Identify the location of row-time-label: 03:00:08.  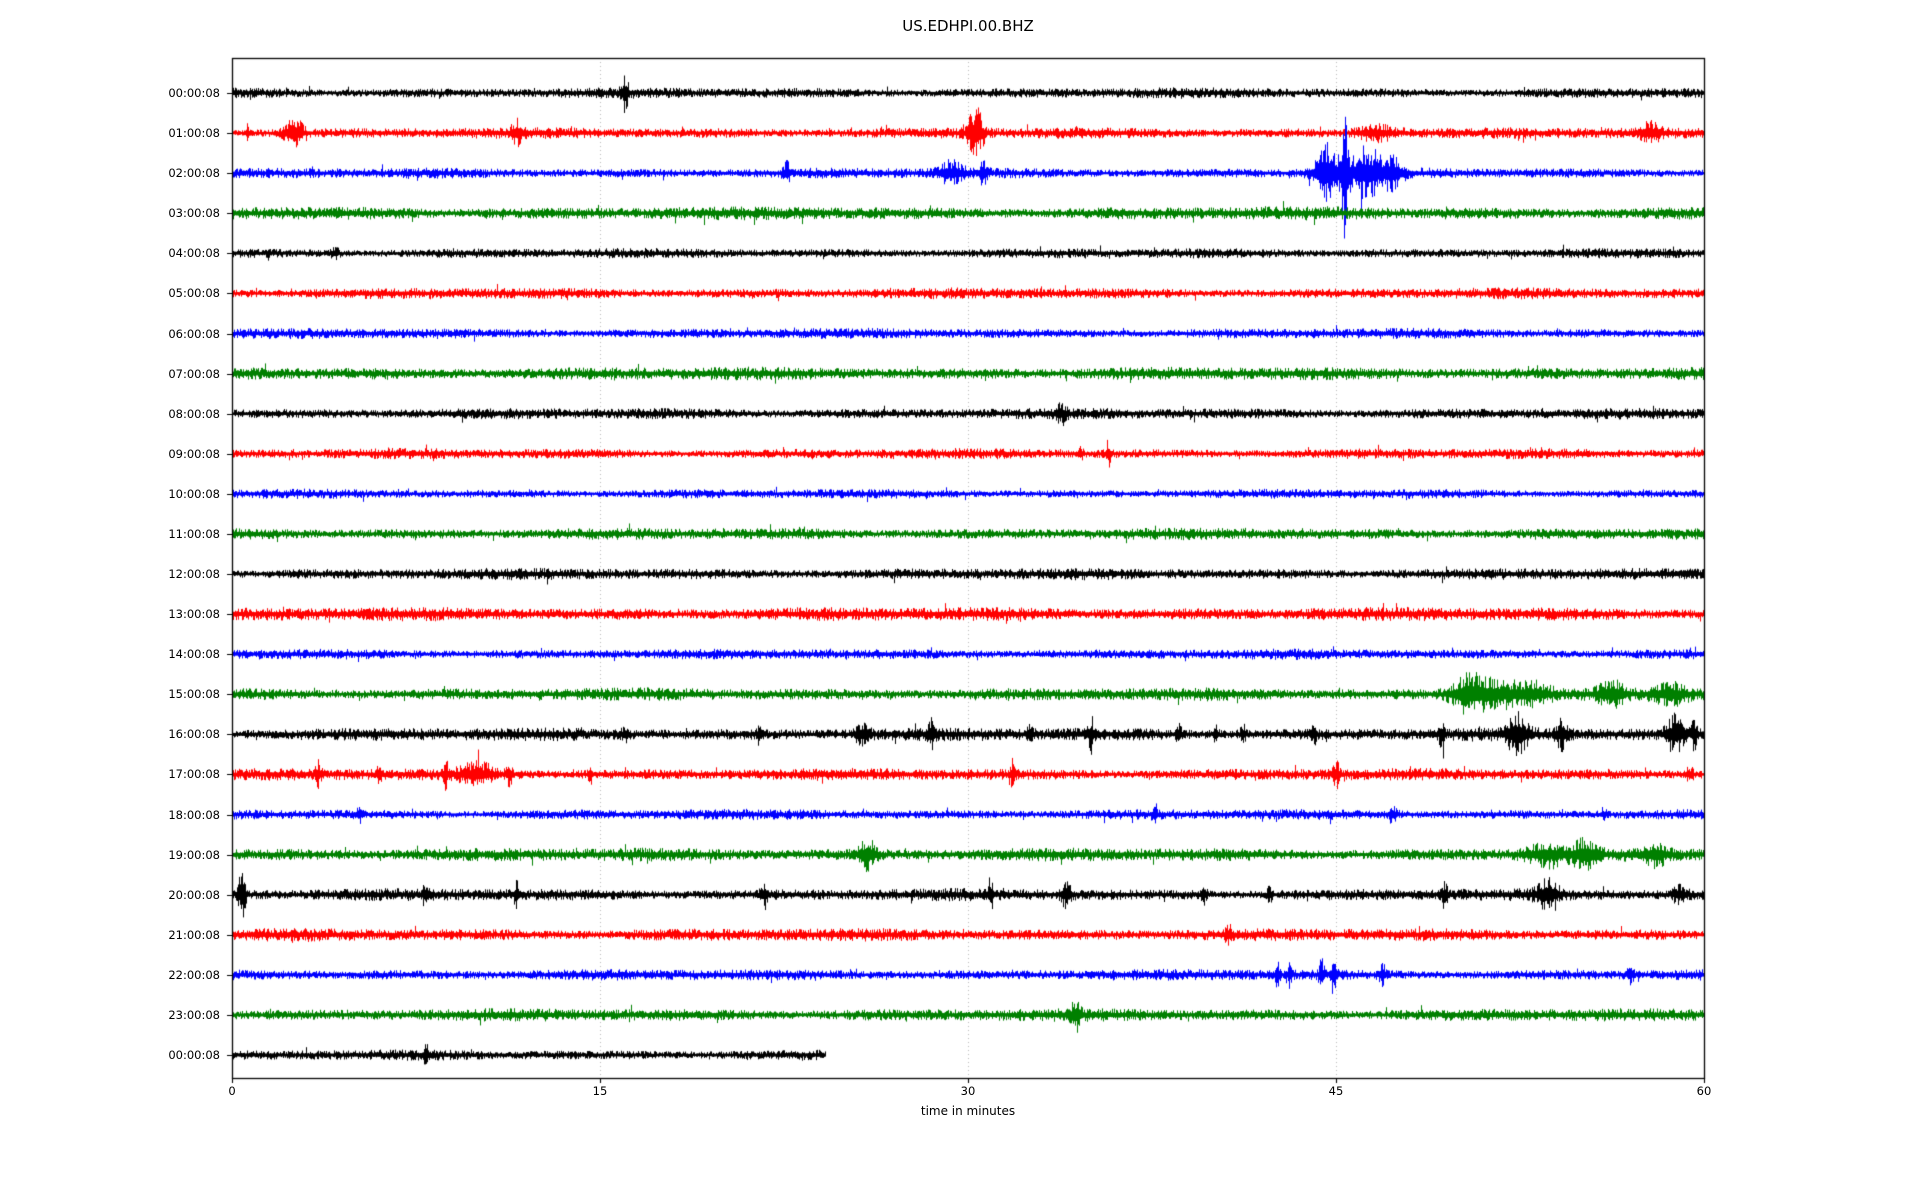
(194, 213).